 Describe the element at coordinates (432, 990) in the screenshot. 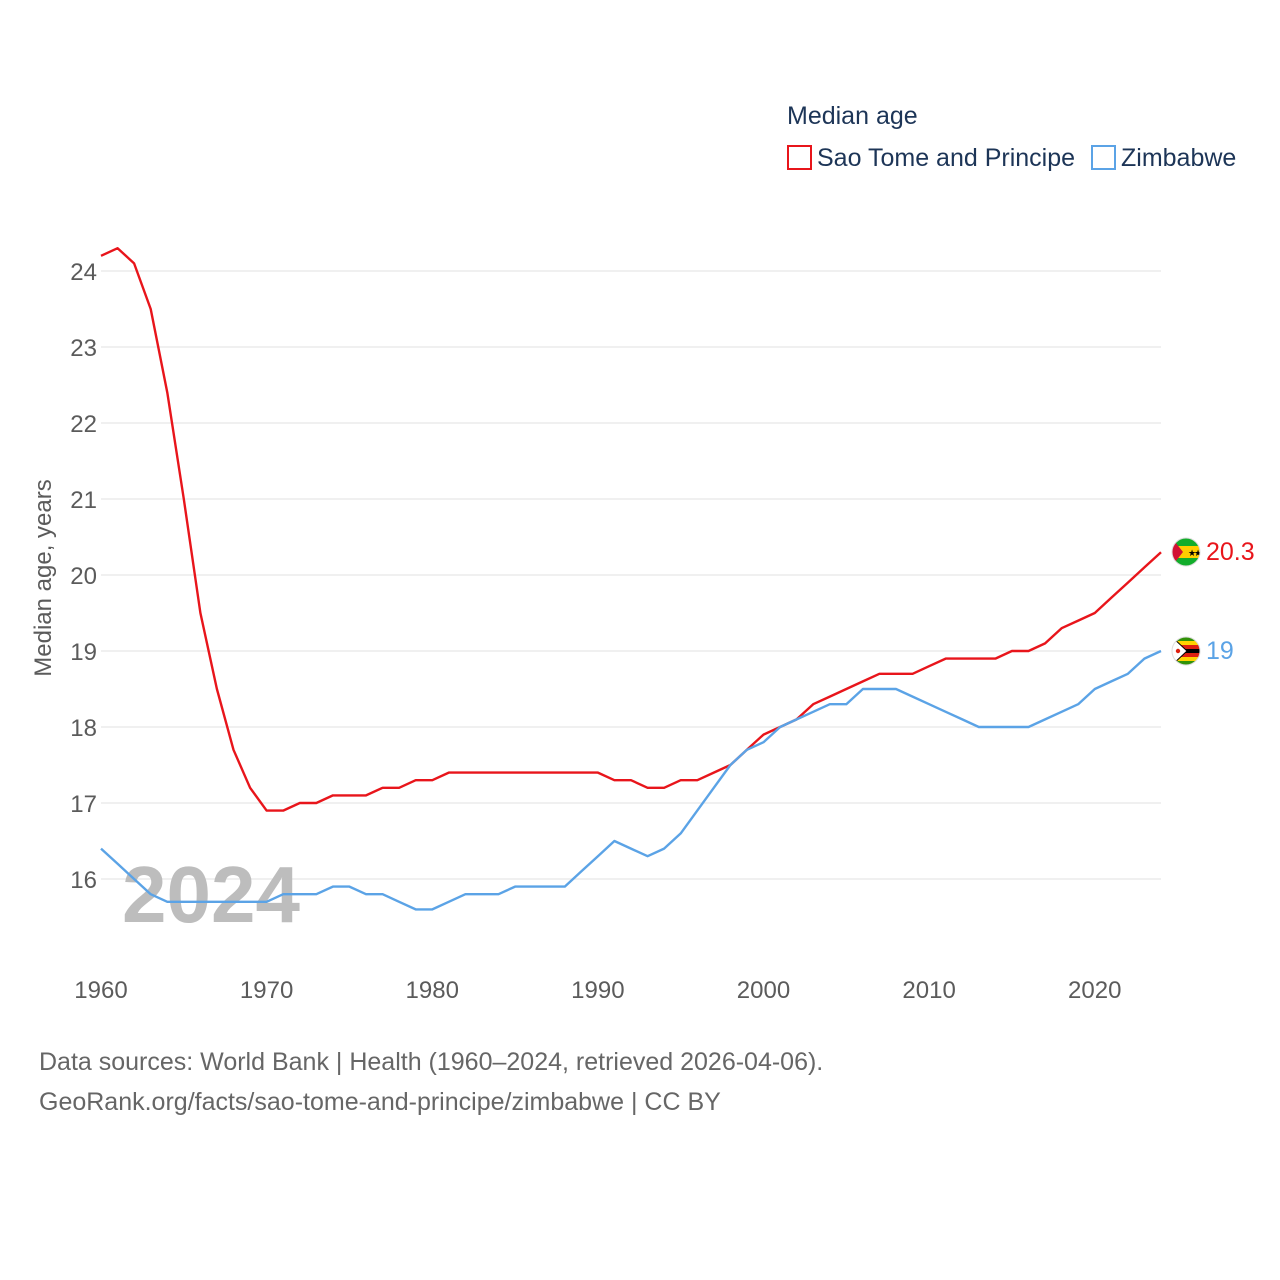

I see `x-tick-label: 1980` at that location.